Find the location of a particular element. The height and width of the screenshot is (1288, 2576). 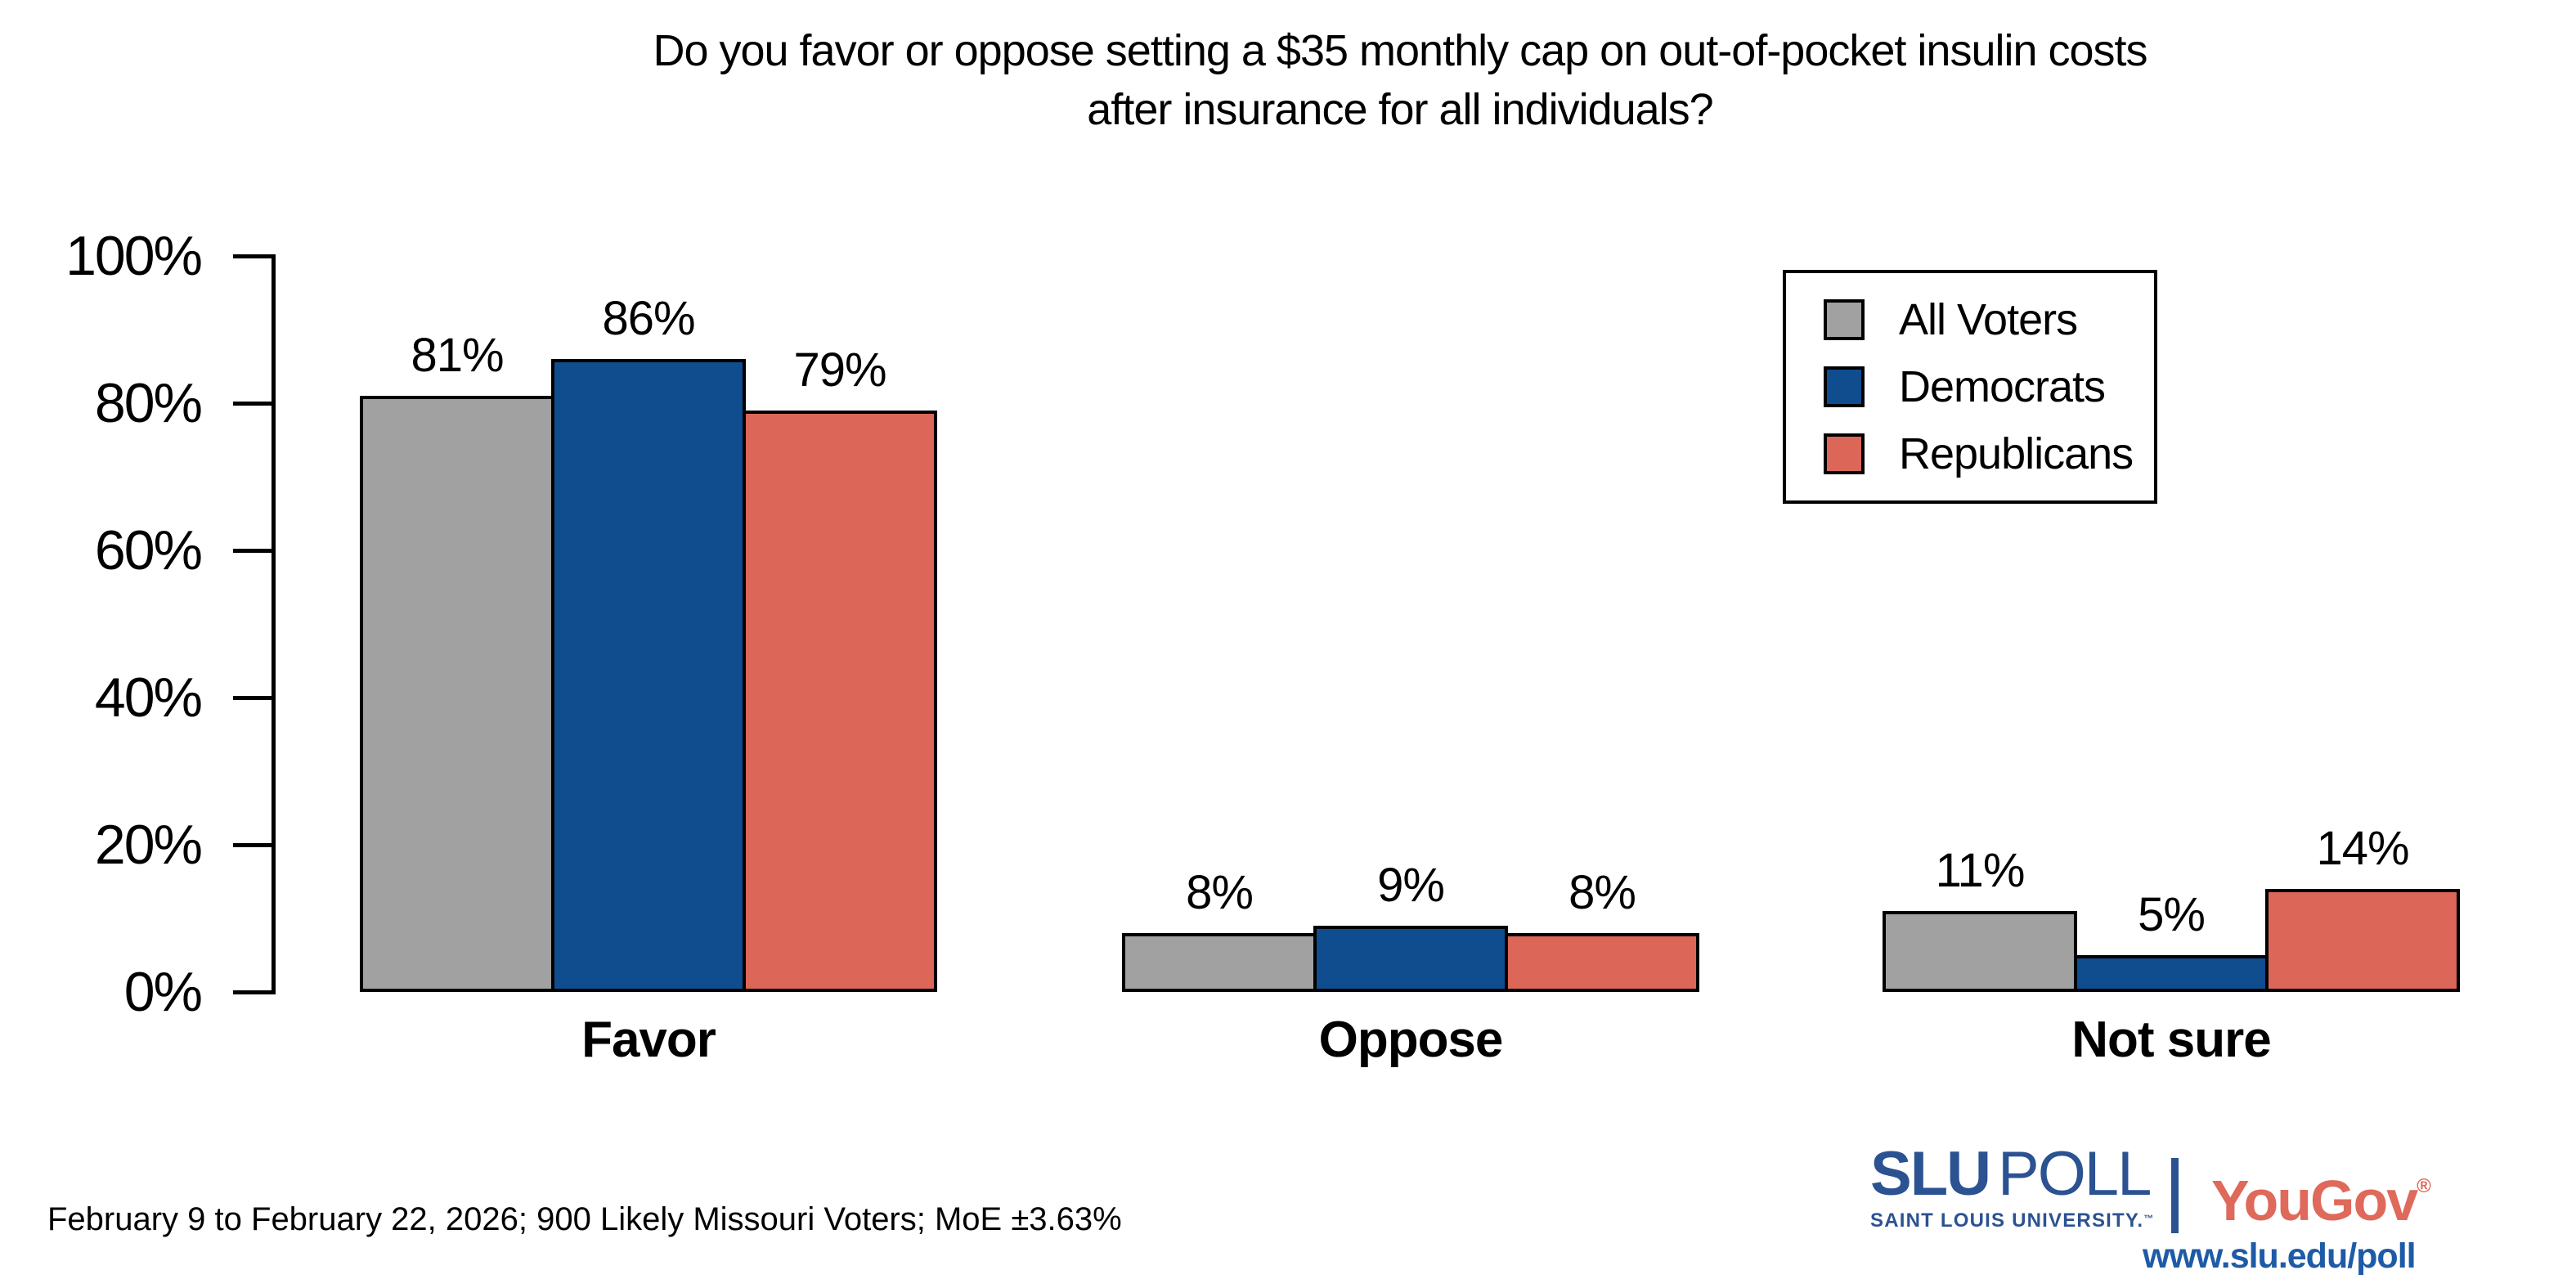

legend-item-democrats: Democrats is located at coordinates (1989, 387).